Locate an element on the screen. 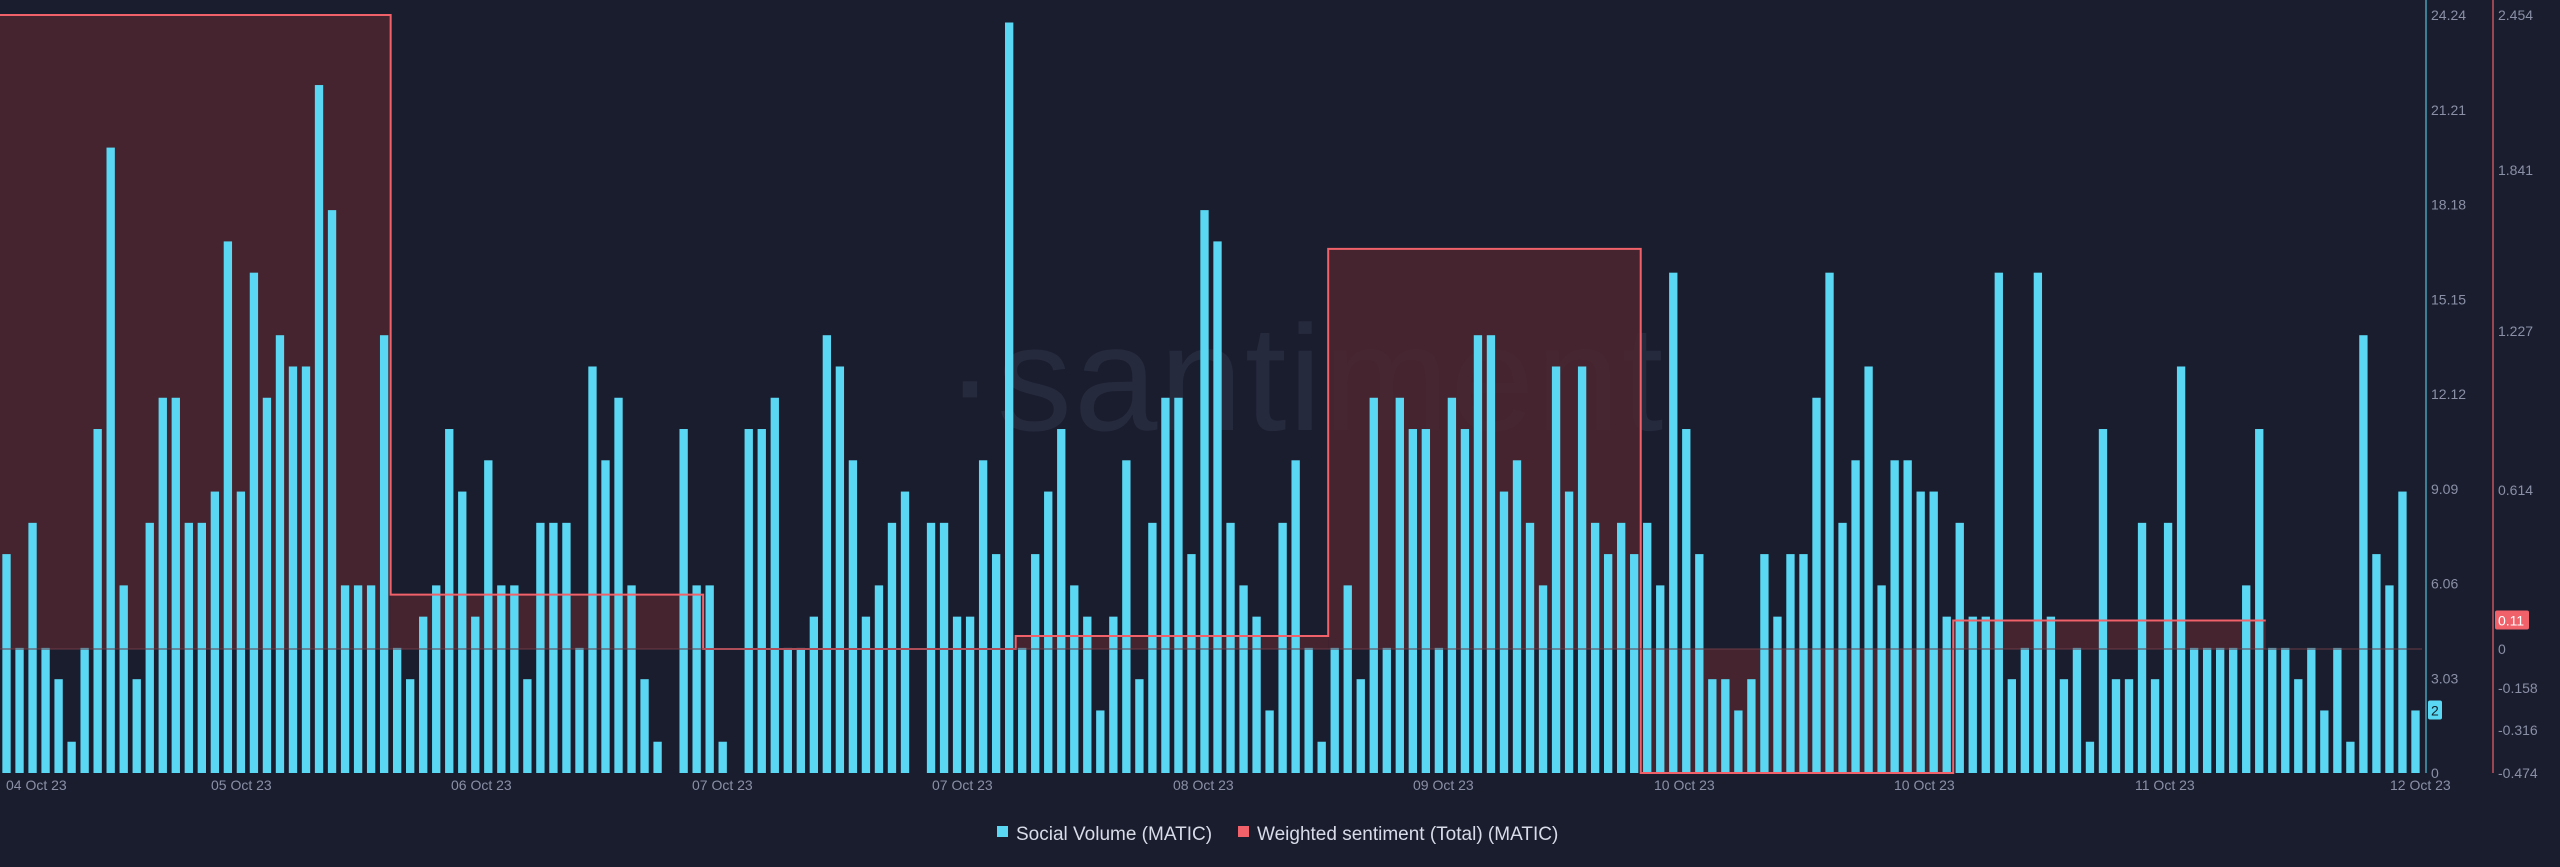 The width and height of the screenshot is (2560, 867). legend-label-social-volume: Social Volume (MATIC) is located at coordinates (1114, 834).